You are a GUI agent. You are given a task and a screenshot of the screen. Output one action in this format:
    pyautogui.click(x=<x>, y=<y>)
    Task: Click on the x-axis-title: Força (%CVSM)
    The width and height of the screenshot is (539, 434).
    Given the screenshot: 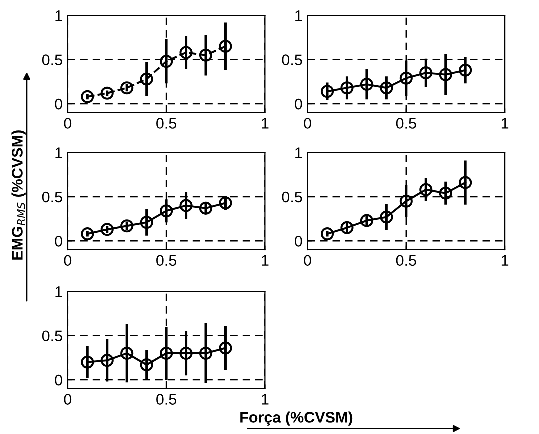 What is the action you would take?
    pyautogui.click(x=296, y=419)
    